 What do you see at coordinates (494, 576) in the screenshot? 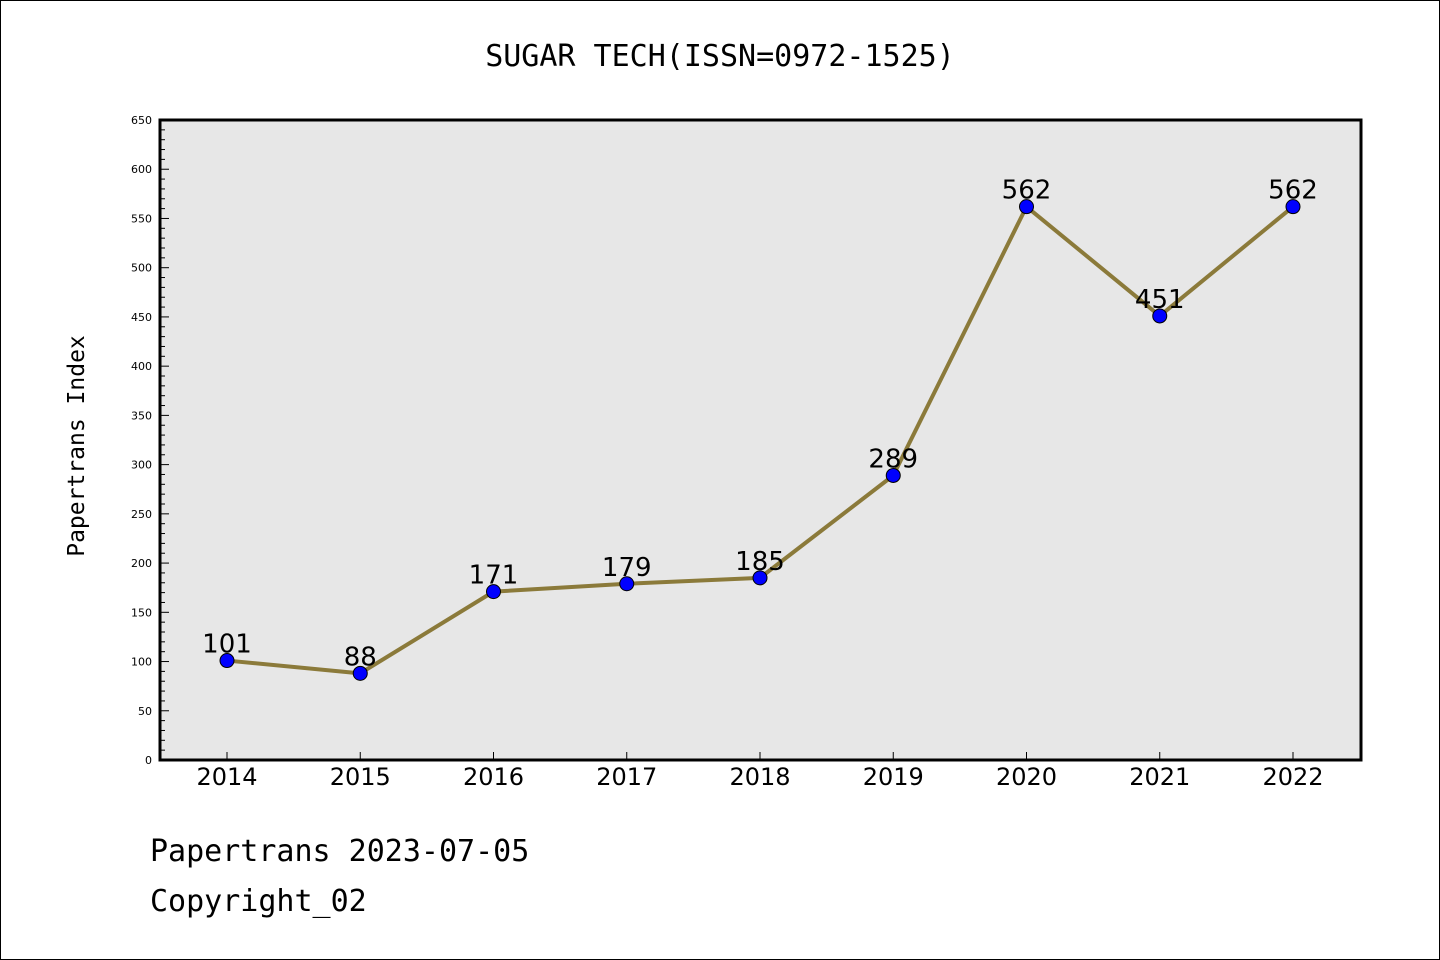
I see `data-label: 171` at bounding box center [494, 576].